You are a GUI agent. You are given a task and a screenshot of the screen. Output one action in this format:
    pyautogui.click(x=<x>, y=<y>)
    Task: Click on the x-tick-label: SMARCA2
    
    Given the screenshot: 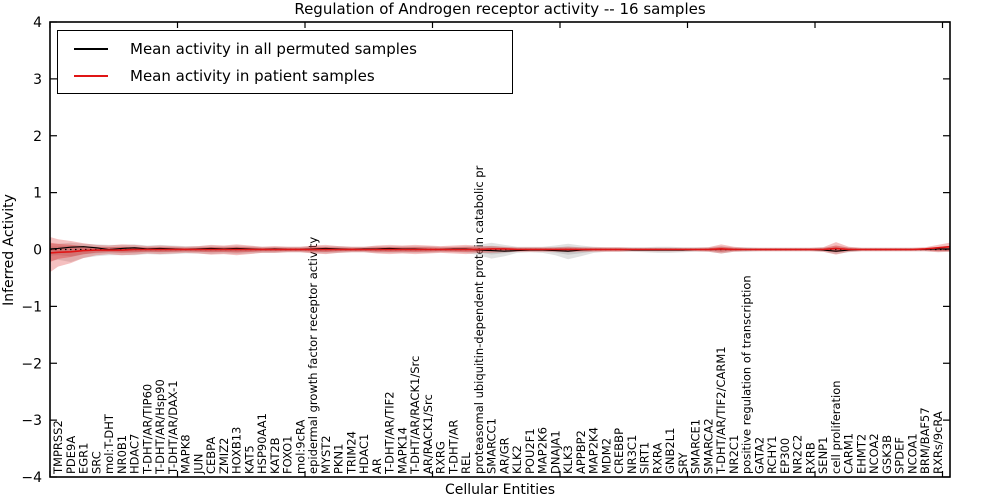 What is the action you would take?
    pyautogui.click(x=708, y=446)
    